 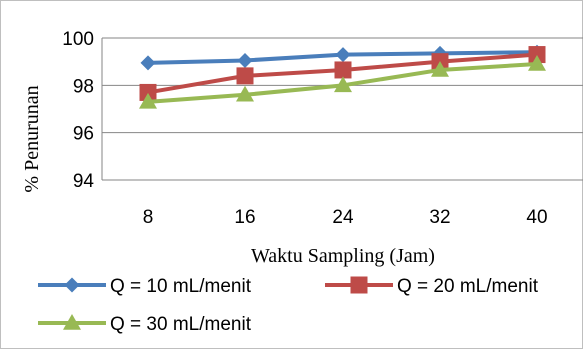 I want to click on legend-label: Q = 10 mL/menit, so click(x=181, y=286).